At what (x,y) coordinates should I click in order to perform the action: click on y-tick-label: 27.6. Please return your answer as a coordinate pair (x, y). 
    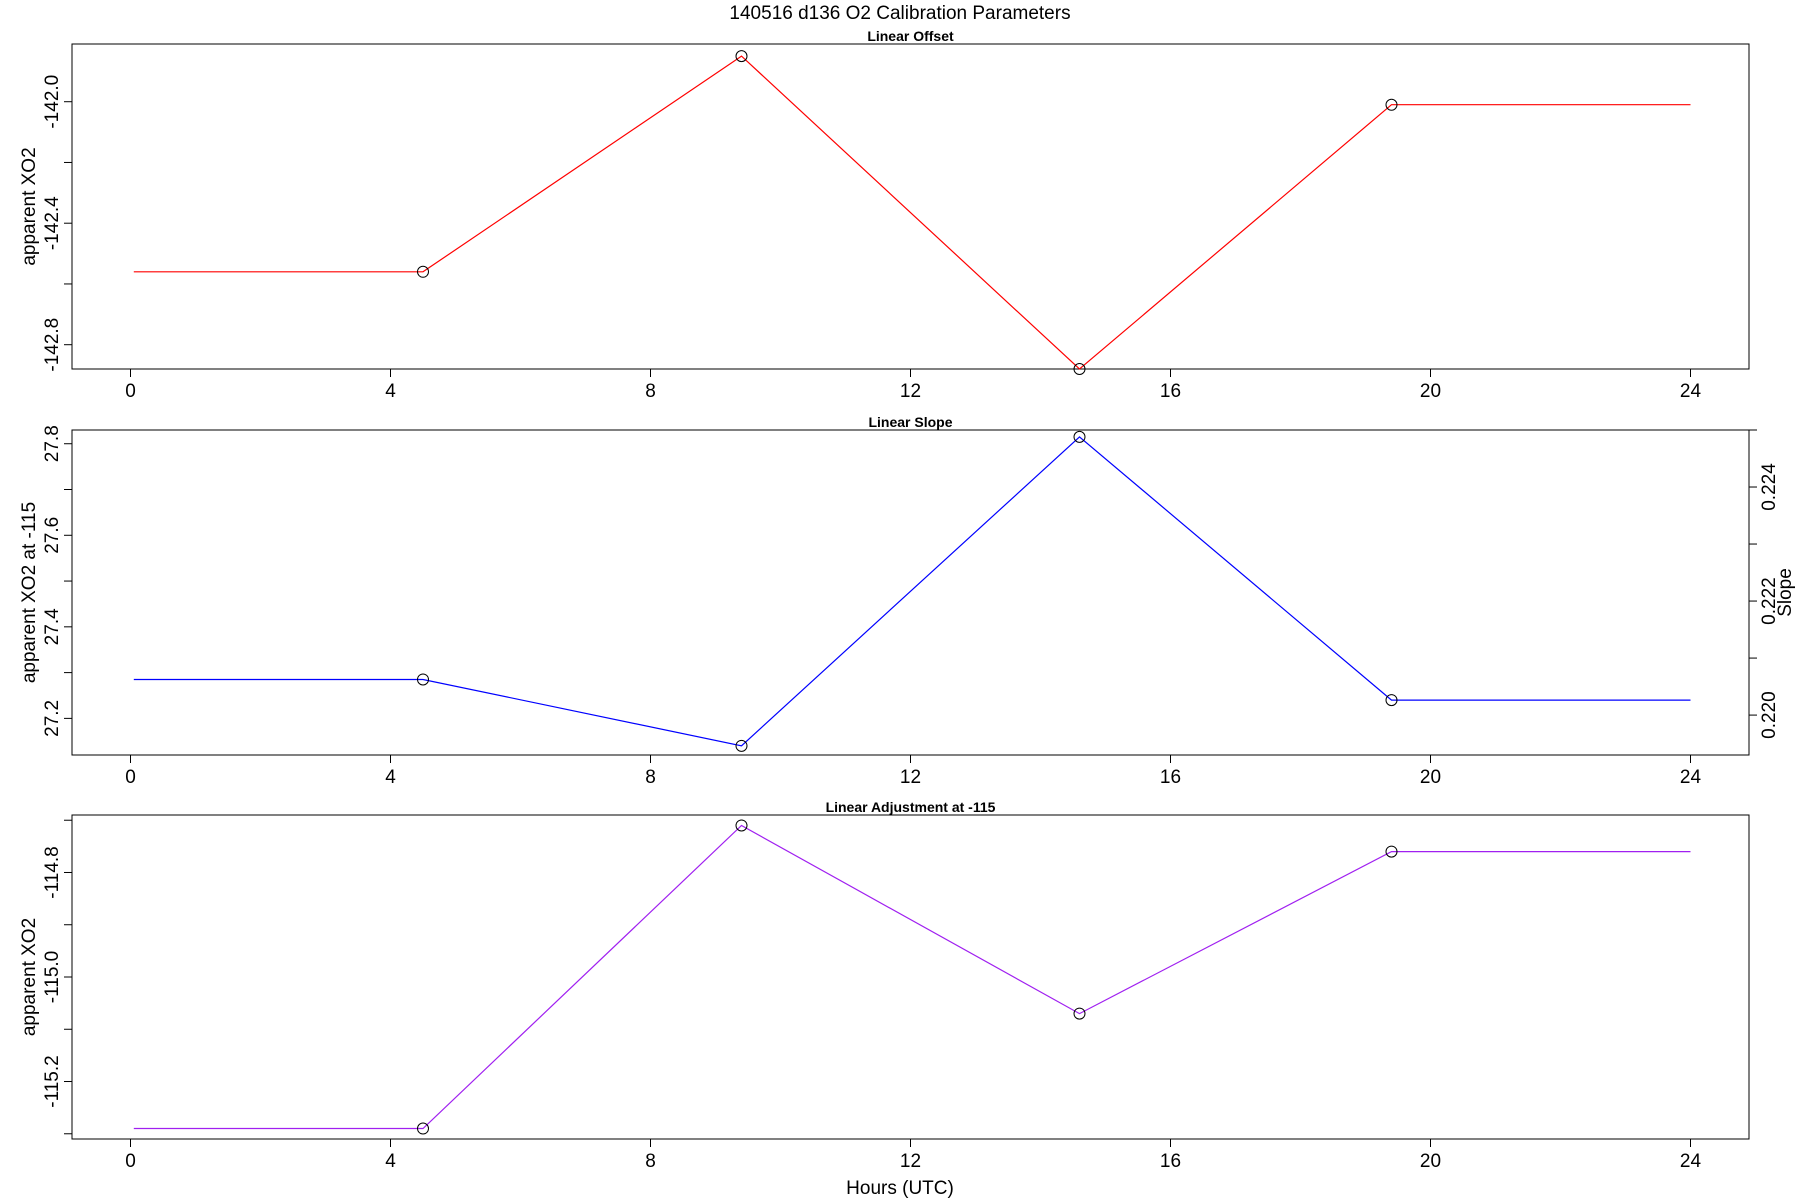
    Looking at the image, I should click on (52, 535).